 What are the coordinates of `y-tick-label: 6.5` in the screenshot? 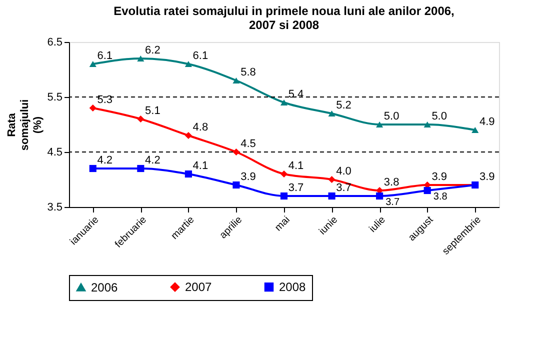 It's located at (54, 42).